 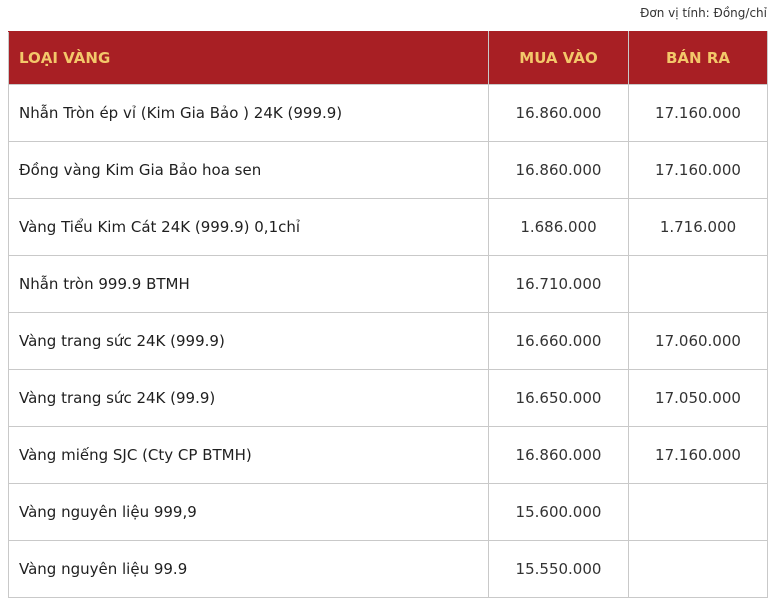 What do you see at coordinates (248, 341) in the screenshot?
I see `gold-type-cell: Vàng trang sức 24K (999.9)` at bounding box center [248, 341].